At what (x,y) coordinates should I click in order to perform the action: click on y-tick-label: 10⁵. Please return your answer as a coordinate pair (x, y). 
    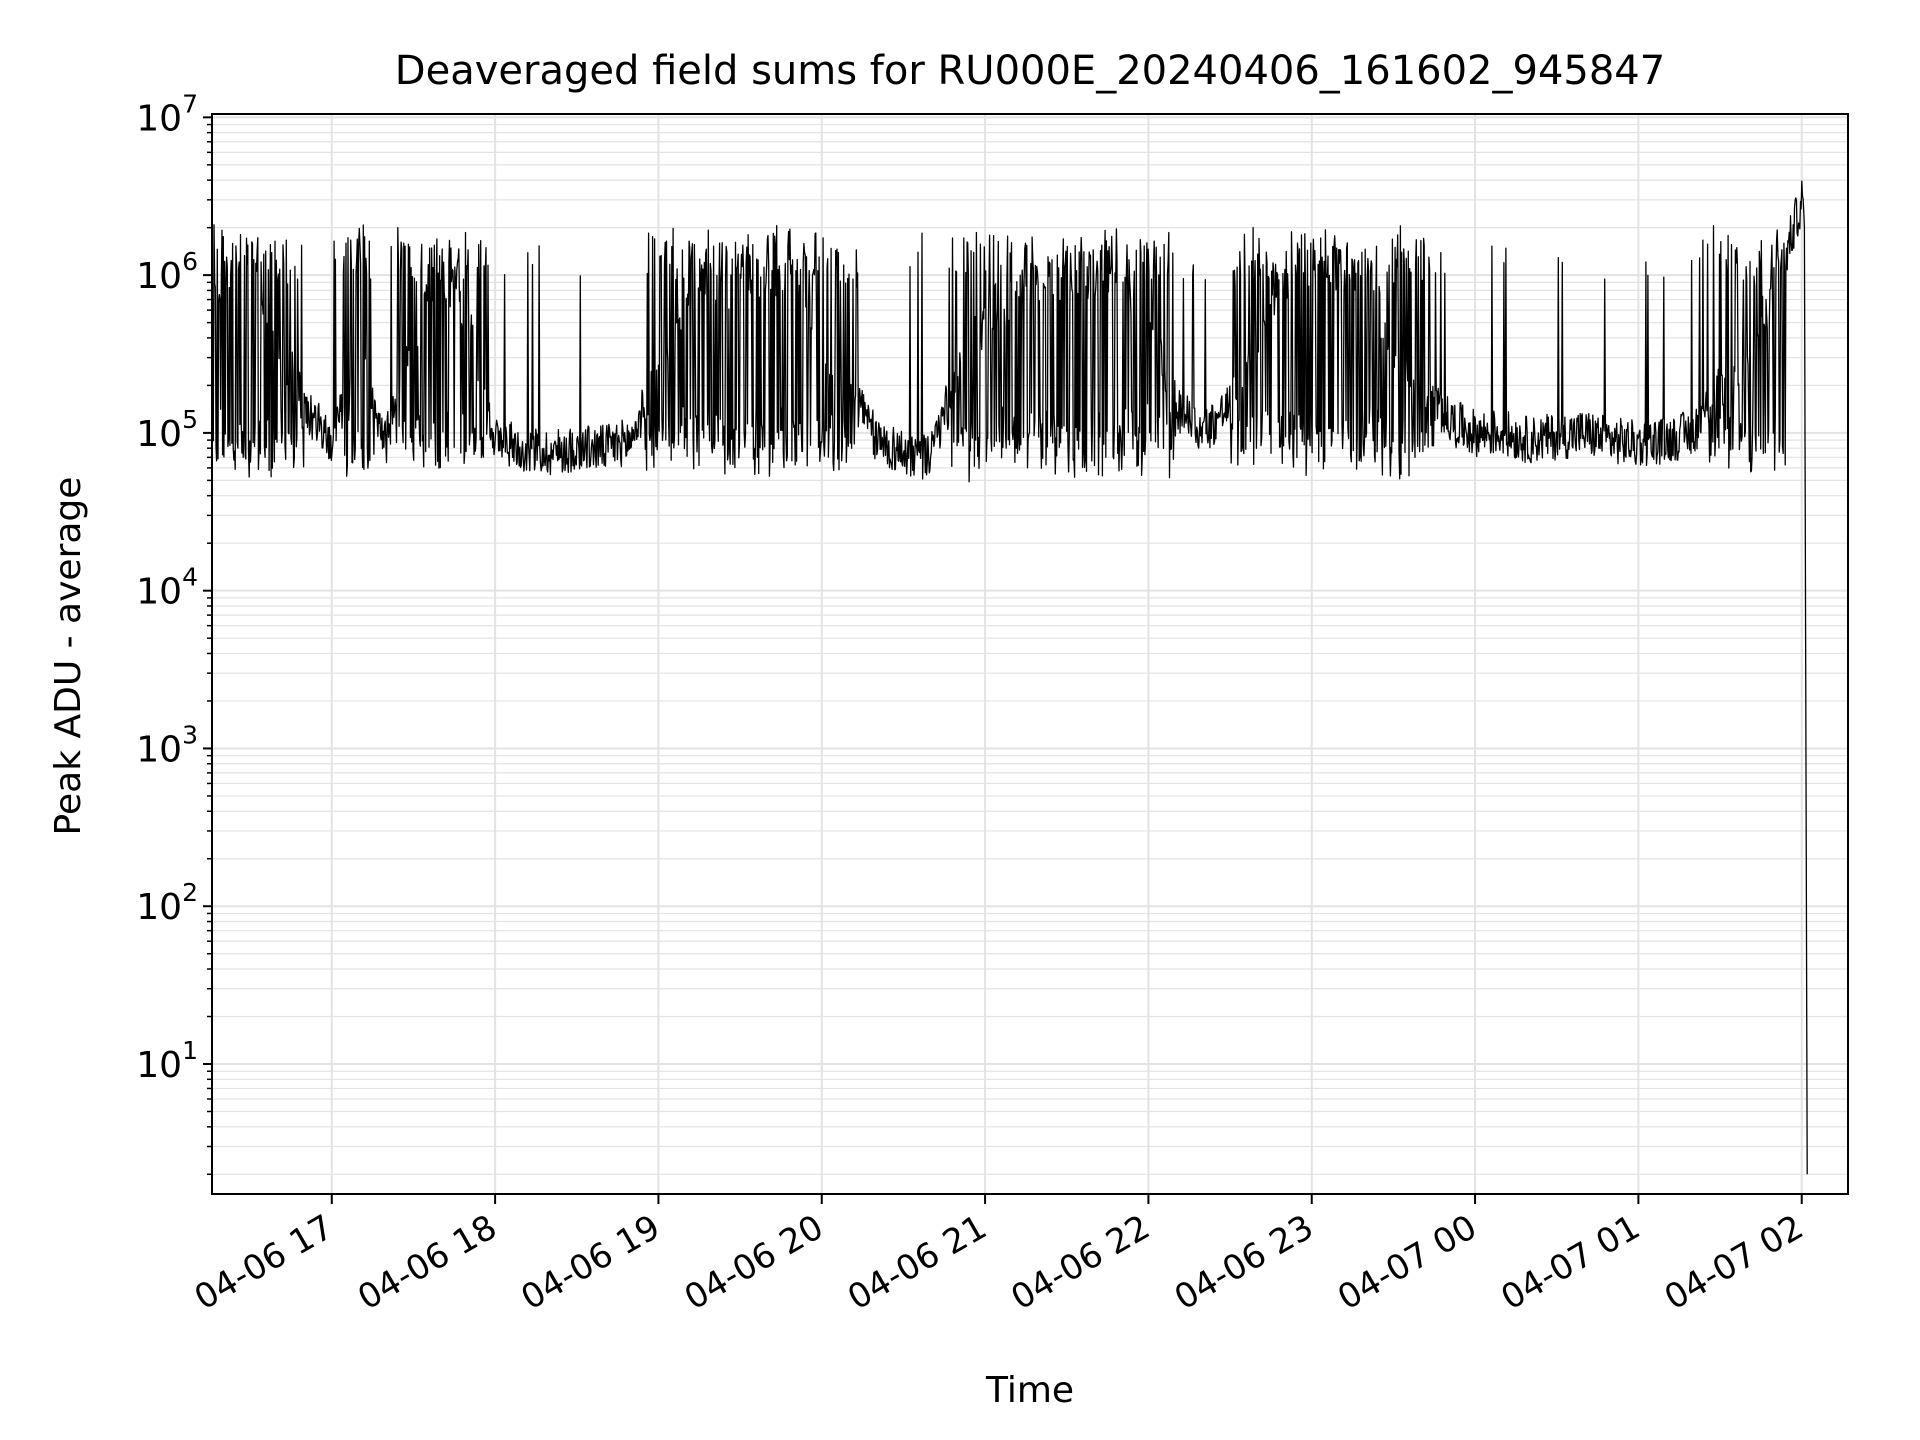
    Looking at the image, I should click on (167, 430).